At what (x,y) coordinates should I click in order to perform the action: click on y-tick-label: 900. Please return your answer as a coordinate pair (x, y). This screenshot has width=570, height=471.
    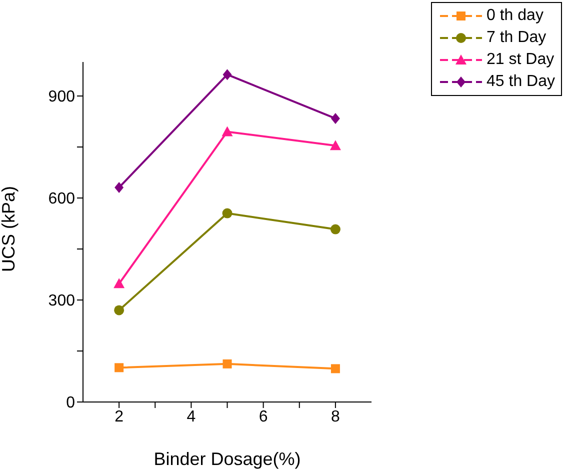
    Looking at the image, I should click on (62, 97).